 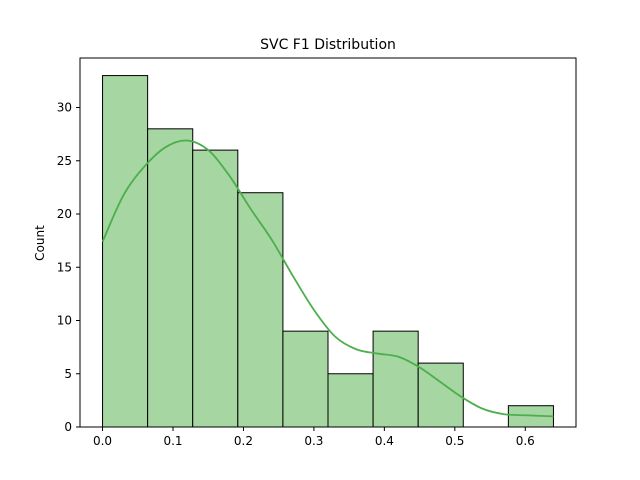 I want to click on y-tick-label: 10, so click(x=64, y=321).